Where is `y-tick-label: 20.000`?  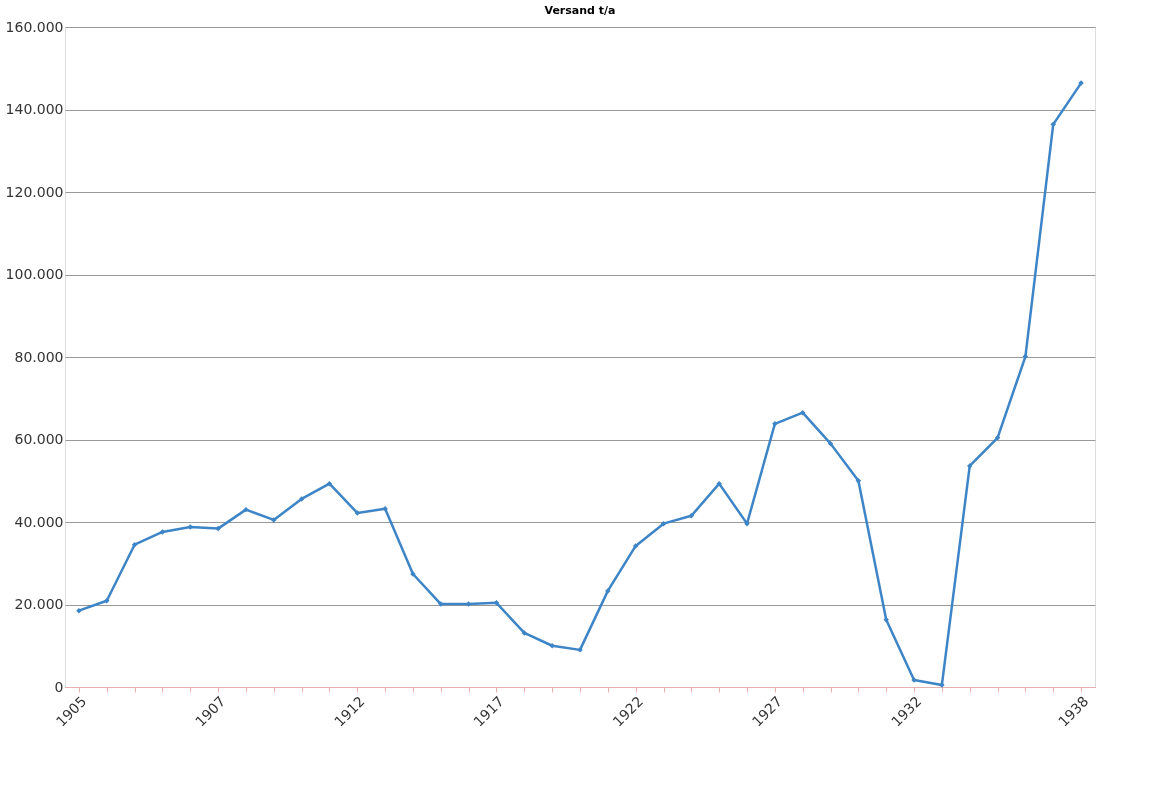
y-tick-label: 20.000 is located at coordinates (39, 604).